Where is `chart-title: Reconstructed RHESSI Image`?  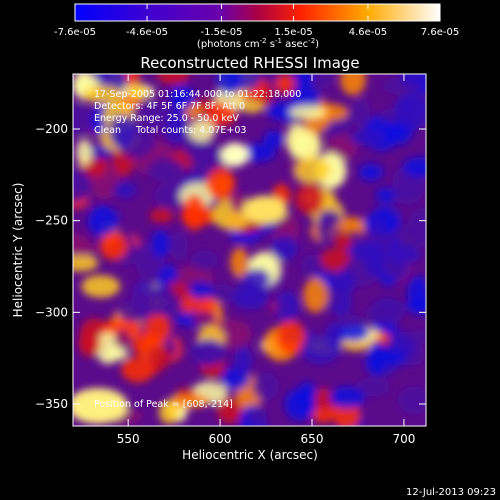 chart-title: Reconstructed RHESSI Image is located at coordinates (249, 63).